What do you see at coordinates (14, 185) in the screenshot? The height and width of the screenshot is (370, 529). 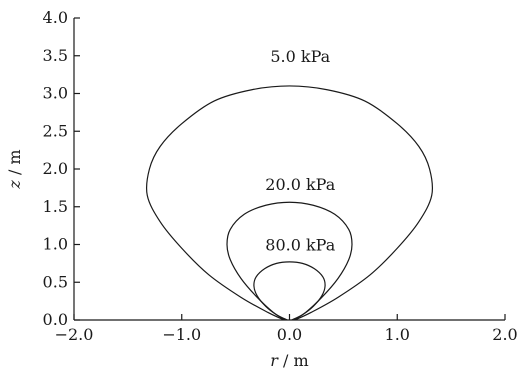 I see `y-axis-variable: z` at bounding box center [14, 185].